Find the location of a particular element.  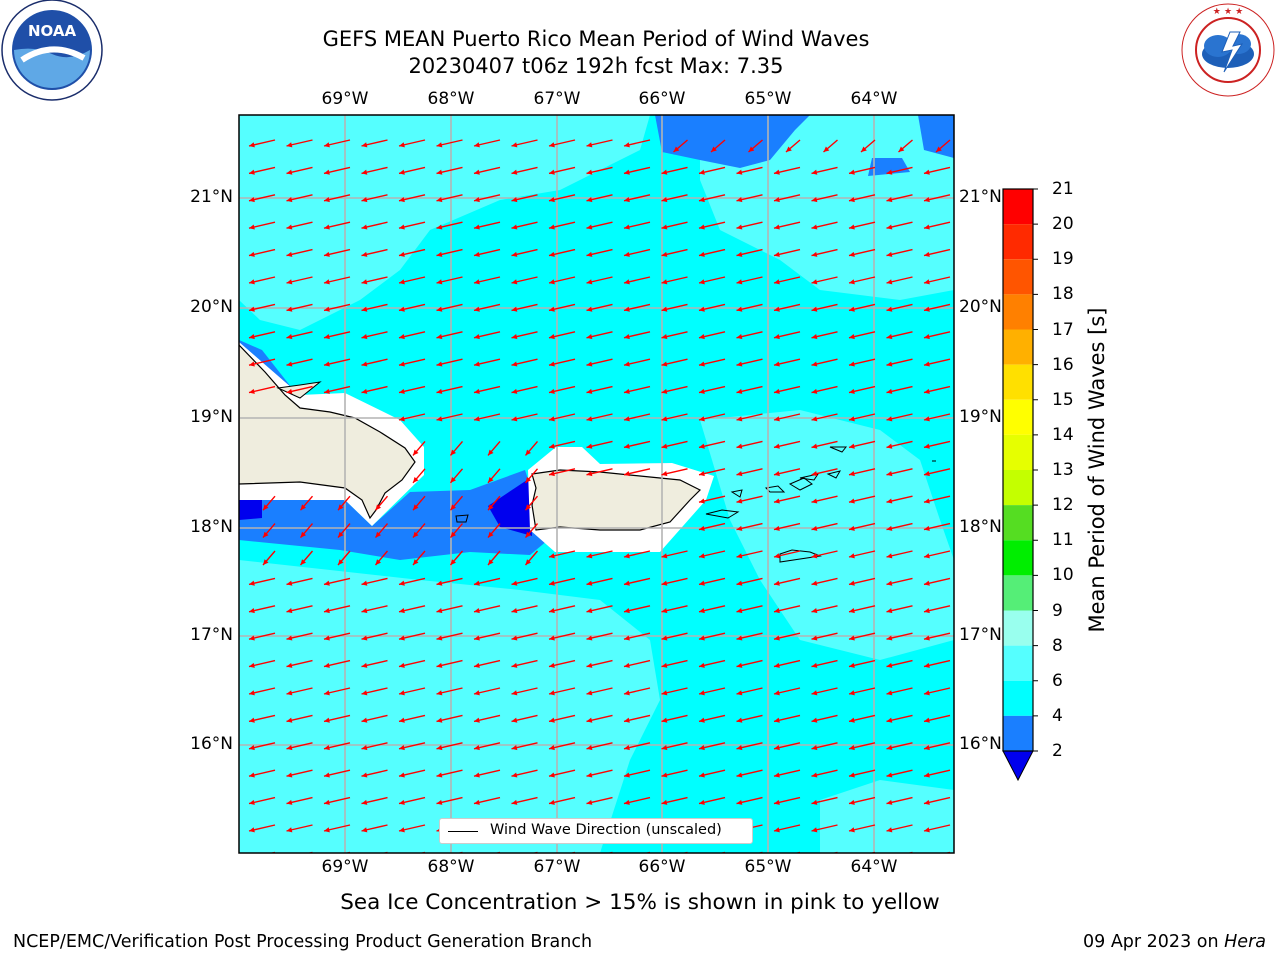

colorbar-tick-label: 8 is located at coordinates (1057, 645).